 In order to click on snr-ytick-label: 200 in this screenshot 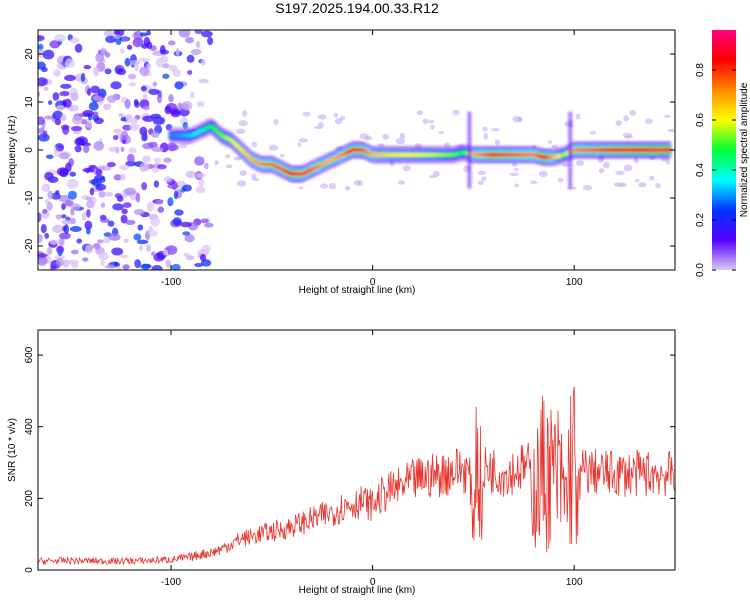, I will do `click(29, 498)`.